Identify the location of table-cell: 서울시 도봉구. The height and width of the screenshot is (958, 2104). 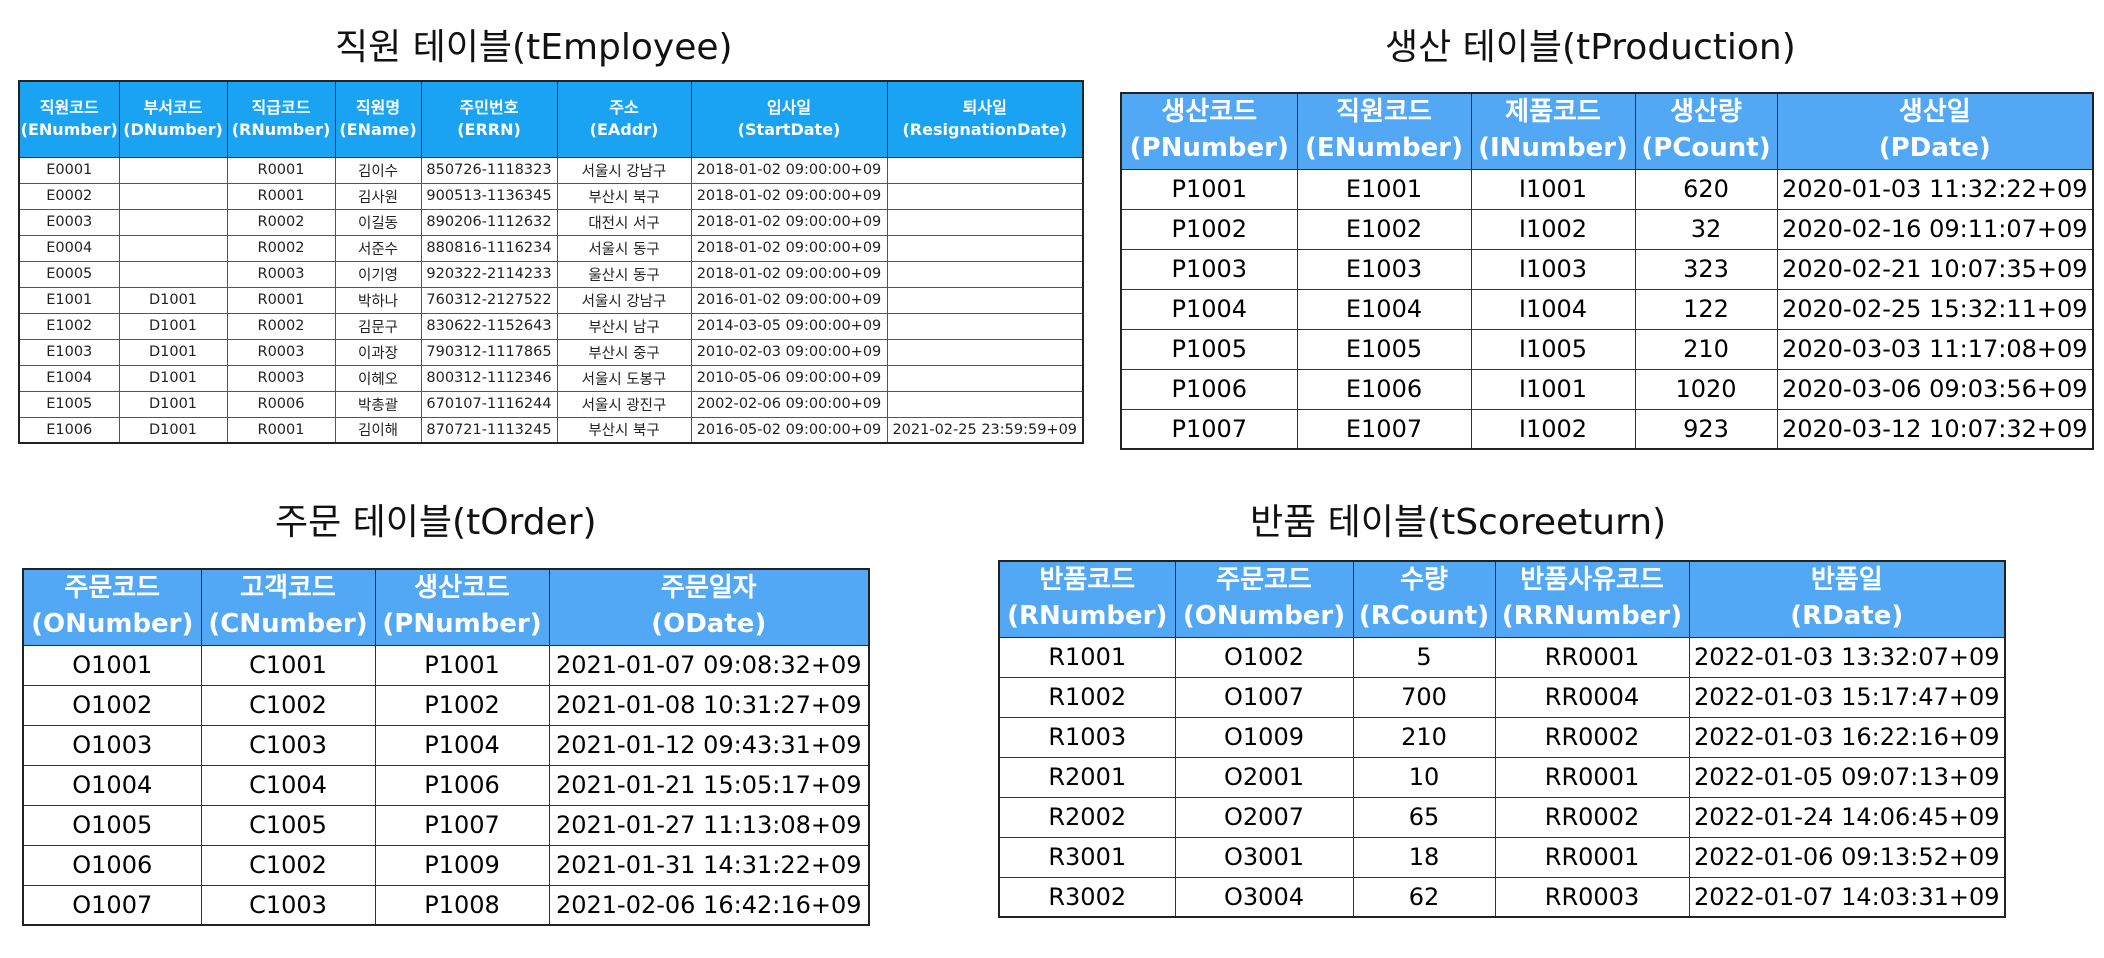
(624, 378).